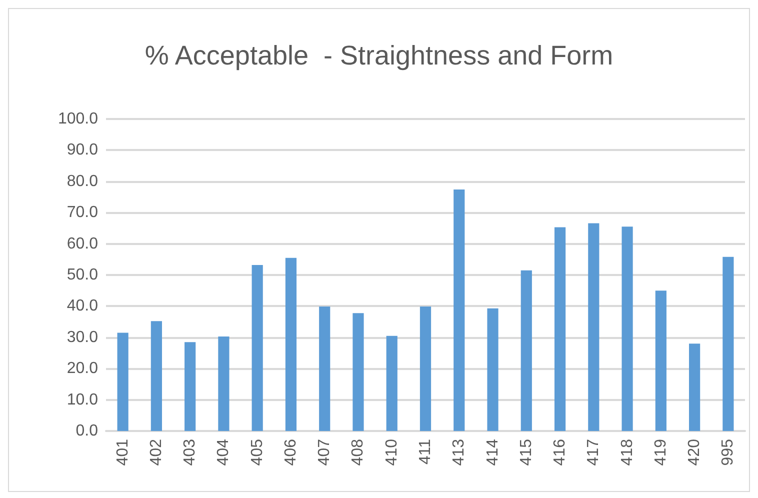 This screenshot has height=498, width=758. Describe the element at coordinates (123, 452) in the screenshot. I see `x-tick-label: 401` at that location.